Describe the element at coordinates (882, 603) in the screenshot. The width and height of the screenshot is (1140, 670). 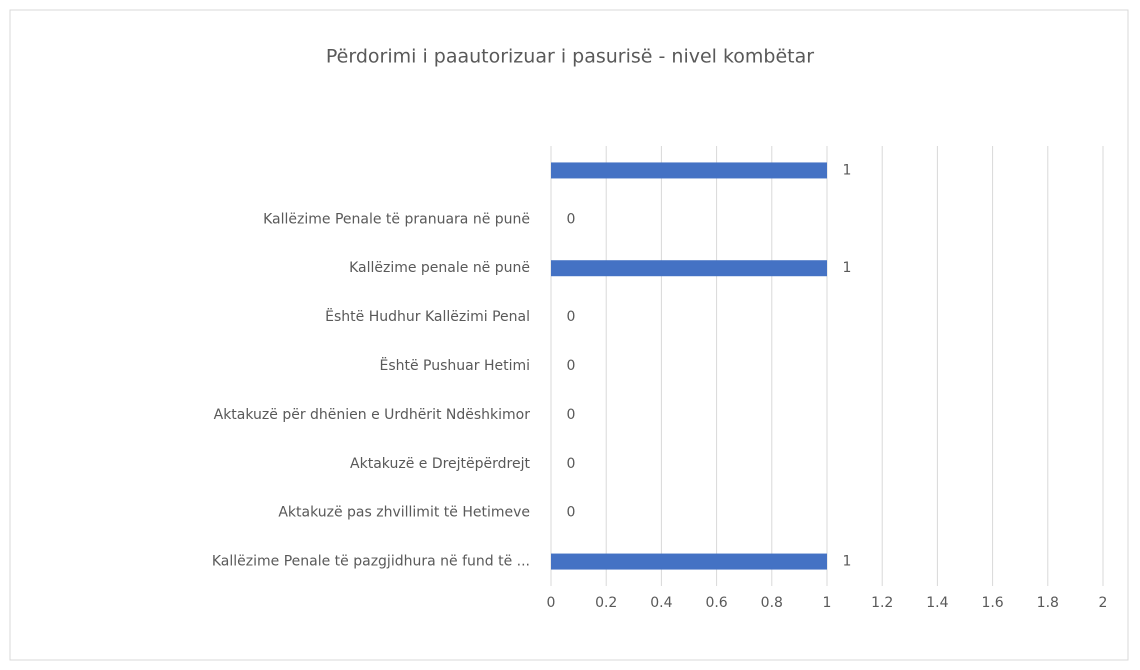
I see `x-tick-label: 1.2` at that location.